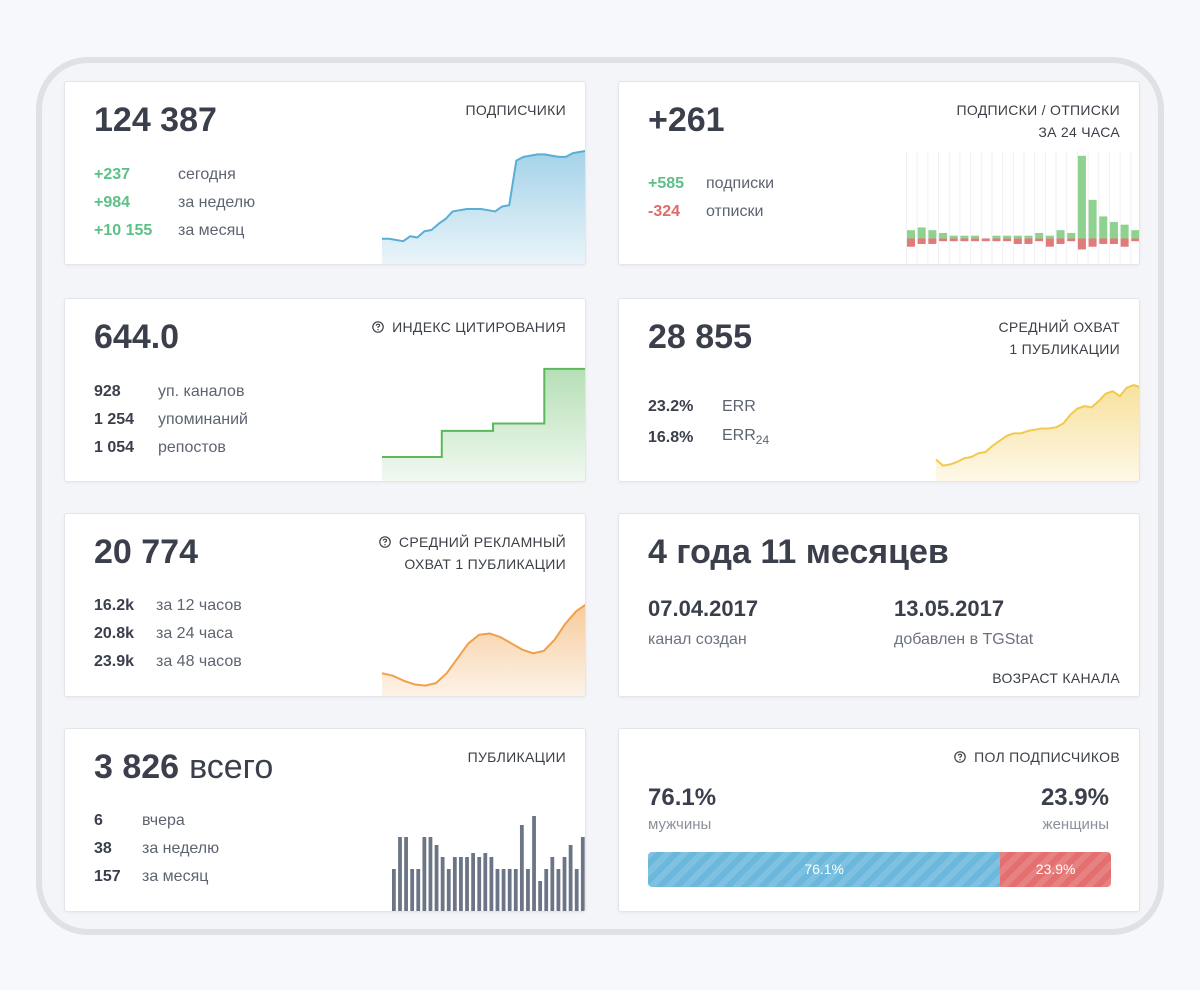 The image size is (1200, 990). I want to click on stat-value: 16.8%, so click(671, 437).